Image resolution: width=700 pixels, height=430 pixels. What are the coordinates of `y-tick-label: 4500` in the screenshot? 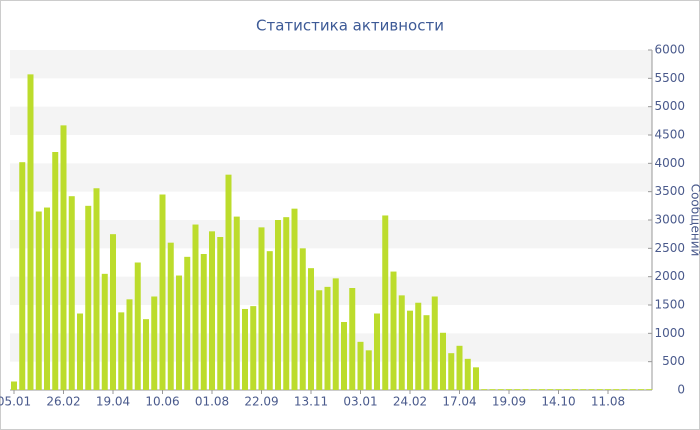 It's located at (669, 135).